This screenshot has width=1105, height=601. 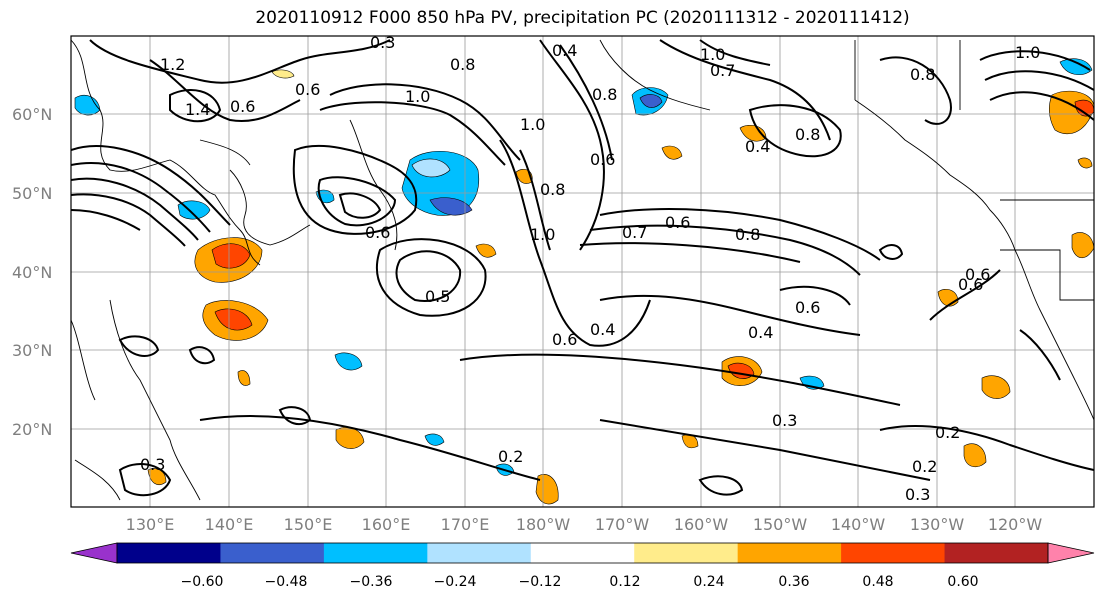 What do you see at coordinates (202, 582) in the screenshot?
I see `colorbar-tick-label: −0.60` at bounding box center [202, 582].